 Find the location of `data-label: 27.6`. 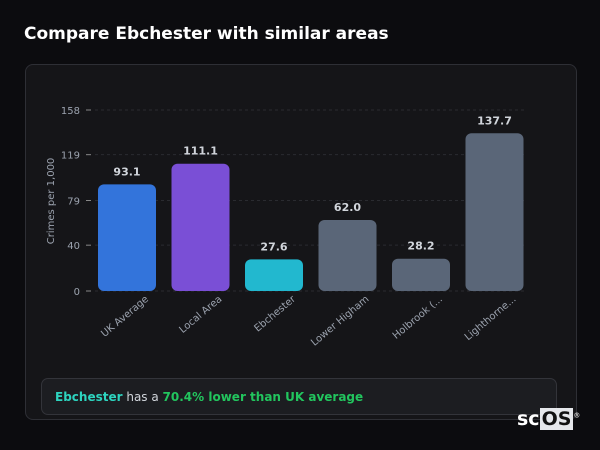

data-label: 27.6 is located at coordinates (273, 246).